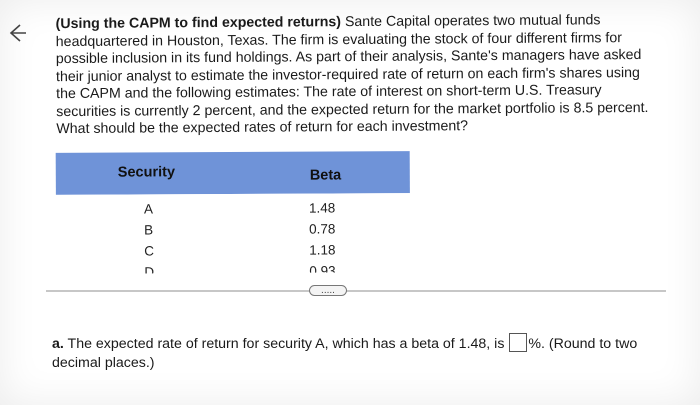 This screenshot has height=405, width=700. Describe the element at coordinates (149, 230) in the screenshot. I see `table-row: B` at that location.